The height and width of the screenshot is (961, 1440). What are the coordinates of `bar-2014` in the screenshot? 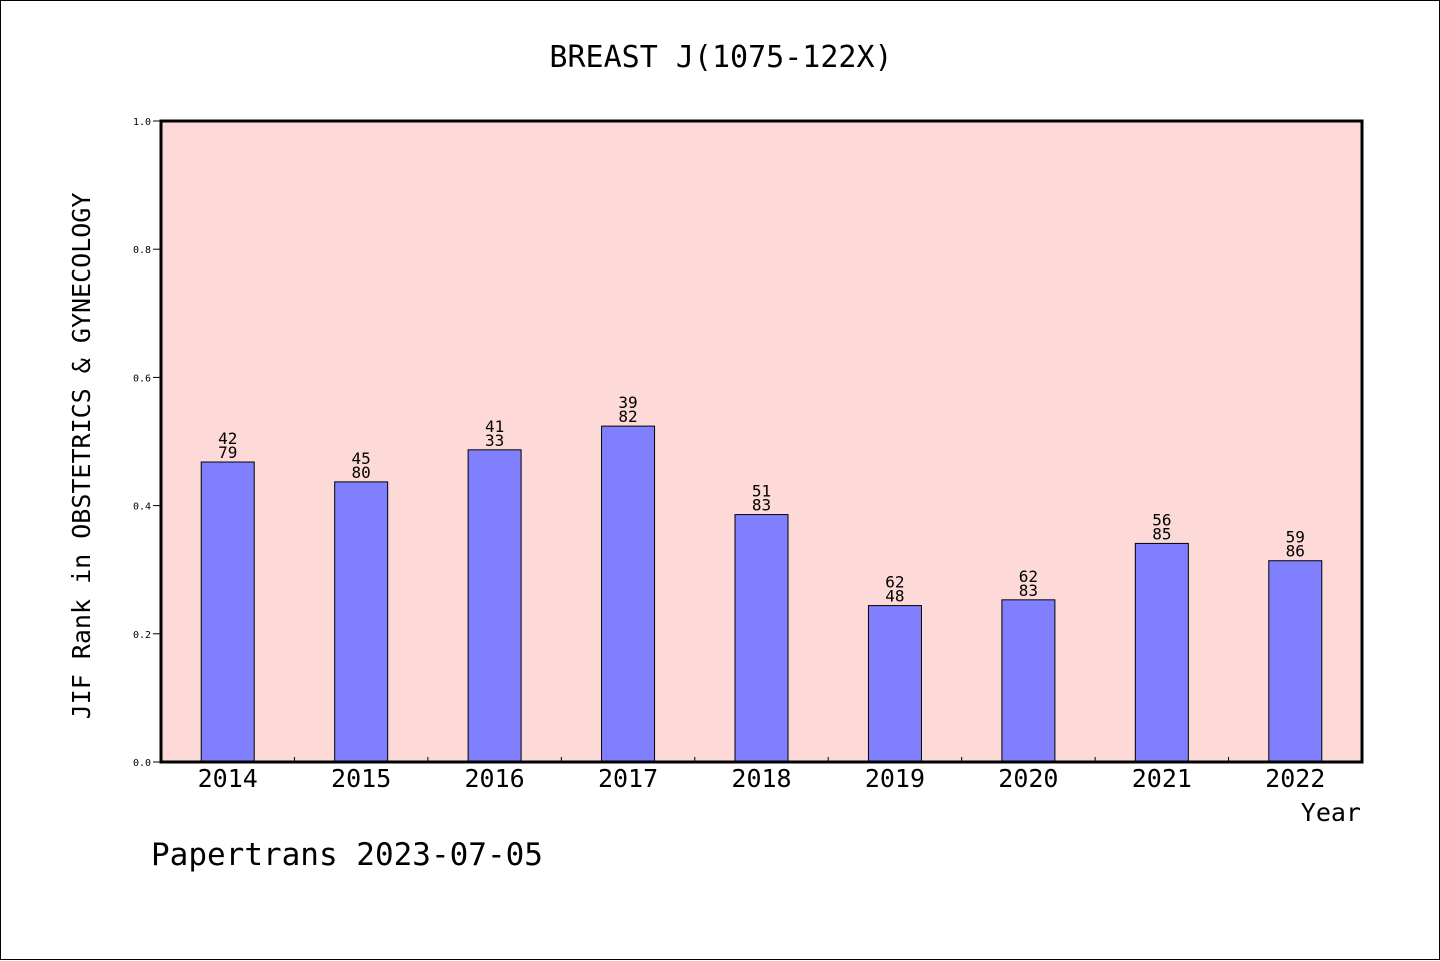 It's located at (227, 612).